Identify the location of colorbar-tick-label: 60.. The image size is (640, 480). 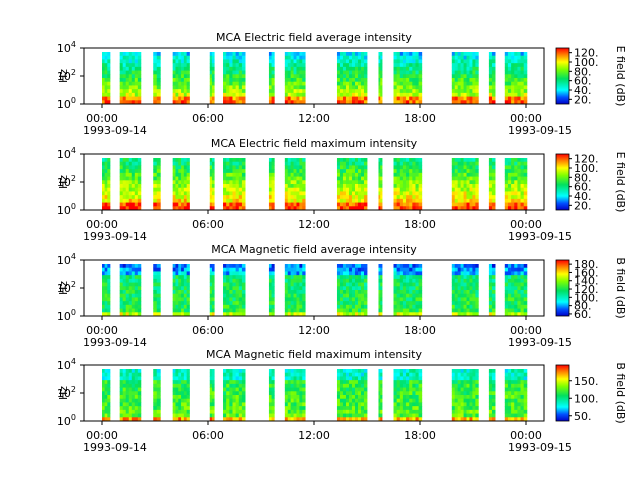
(583, 187).